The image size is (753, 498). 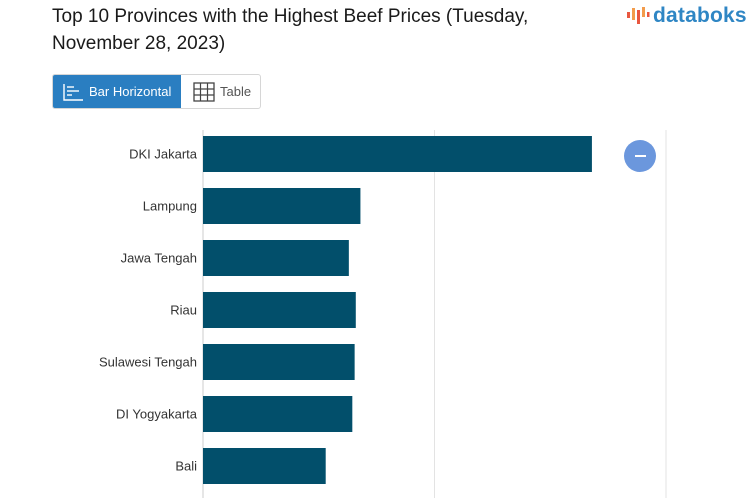 I want to click on databoks-logo: databoks, so click(x=686, y=16).